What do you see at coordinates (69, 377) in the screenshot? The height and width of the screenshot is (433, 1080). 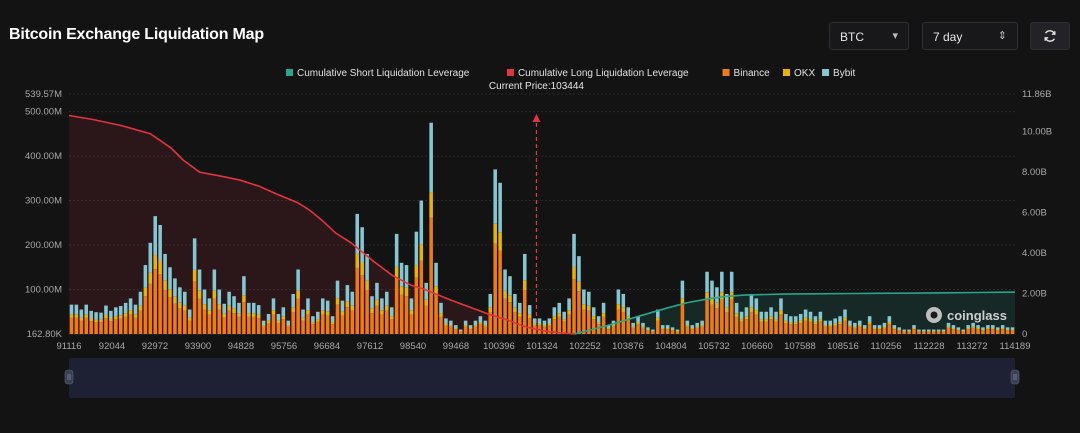 I see `zoom-handle-left` at bounding box center [69, 377].